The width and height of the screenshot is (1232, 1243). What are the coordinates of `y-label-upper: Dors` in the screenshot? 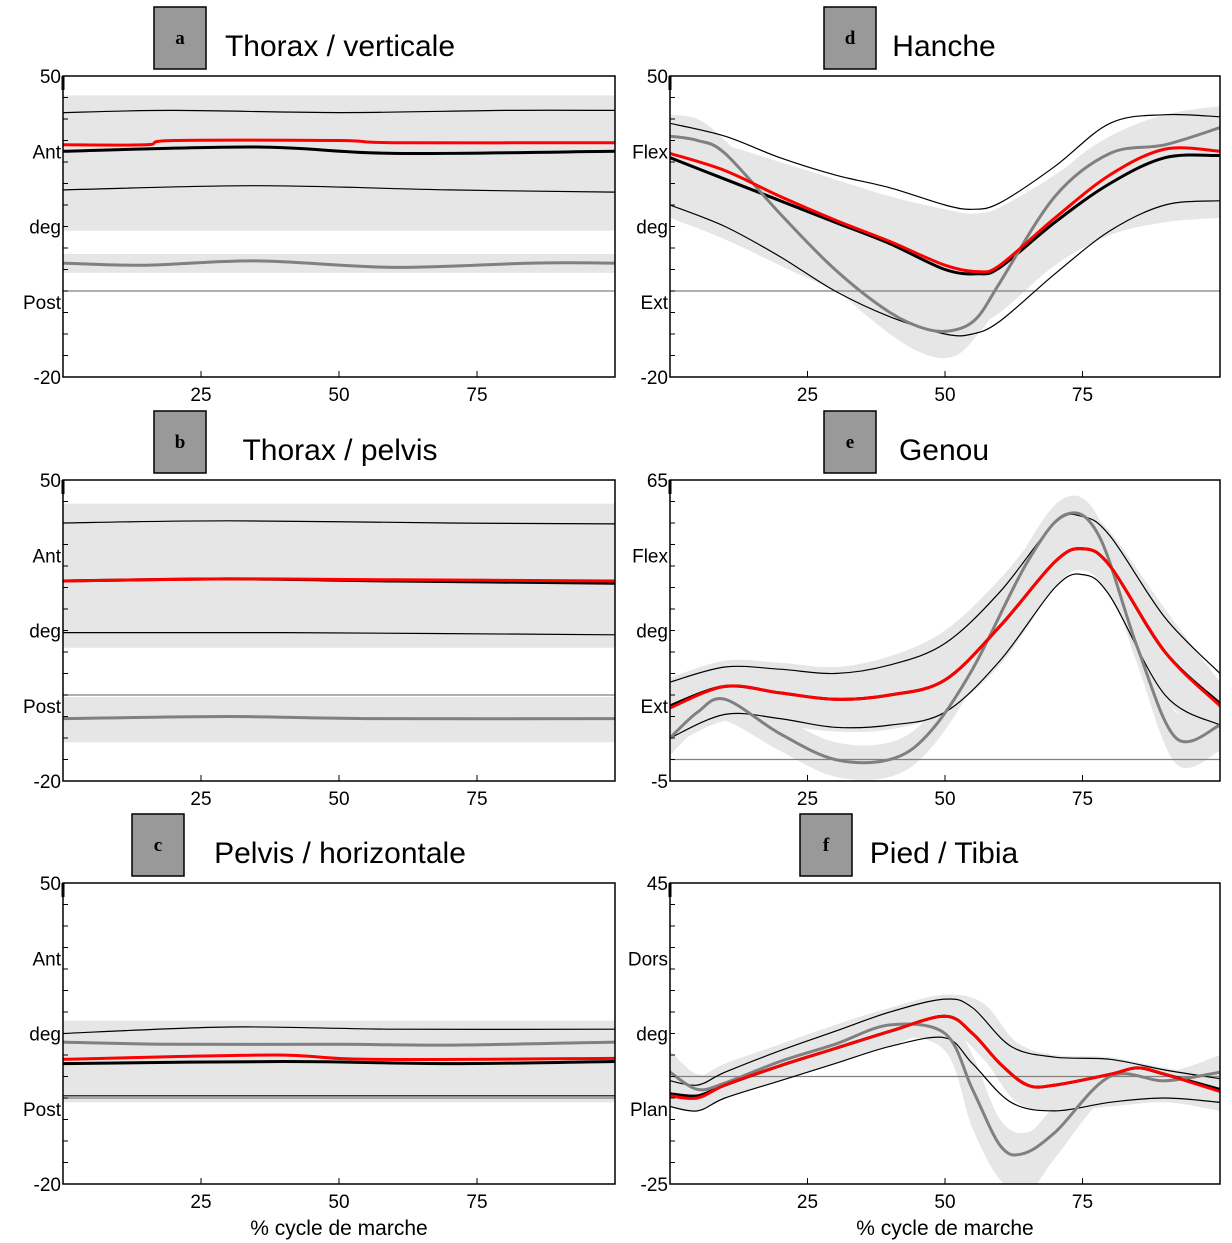 It's located at (648, 959).